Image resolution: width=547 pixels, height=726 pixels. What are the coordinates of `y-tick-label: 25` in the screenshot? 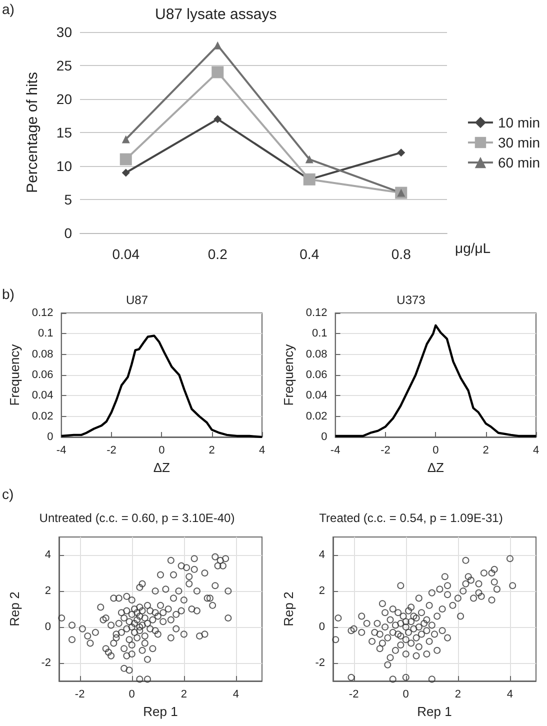 It's located at (64, 66).